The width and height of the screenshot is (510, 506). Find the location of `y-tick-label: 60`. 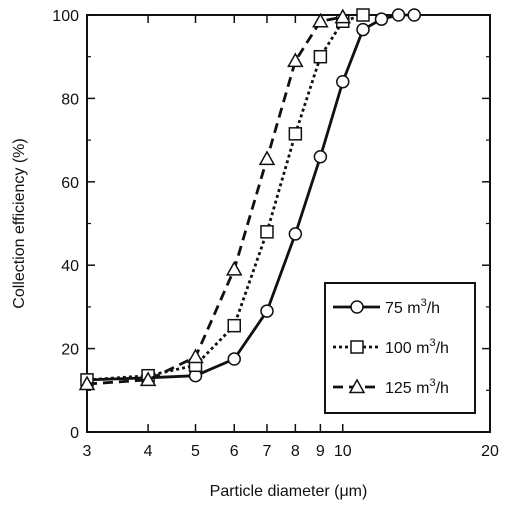

y-tick-label: 60 is located at coordinates (70, 183).